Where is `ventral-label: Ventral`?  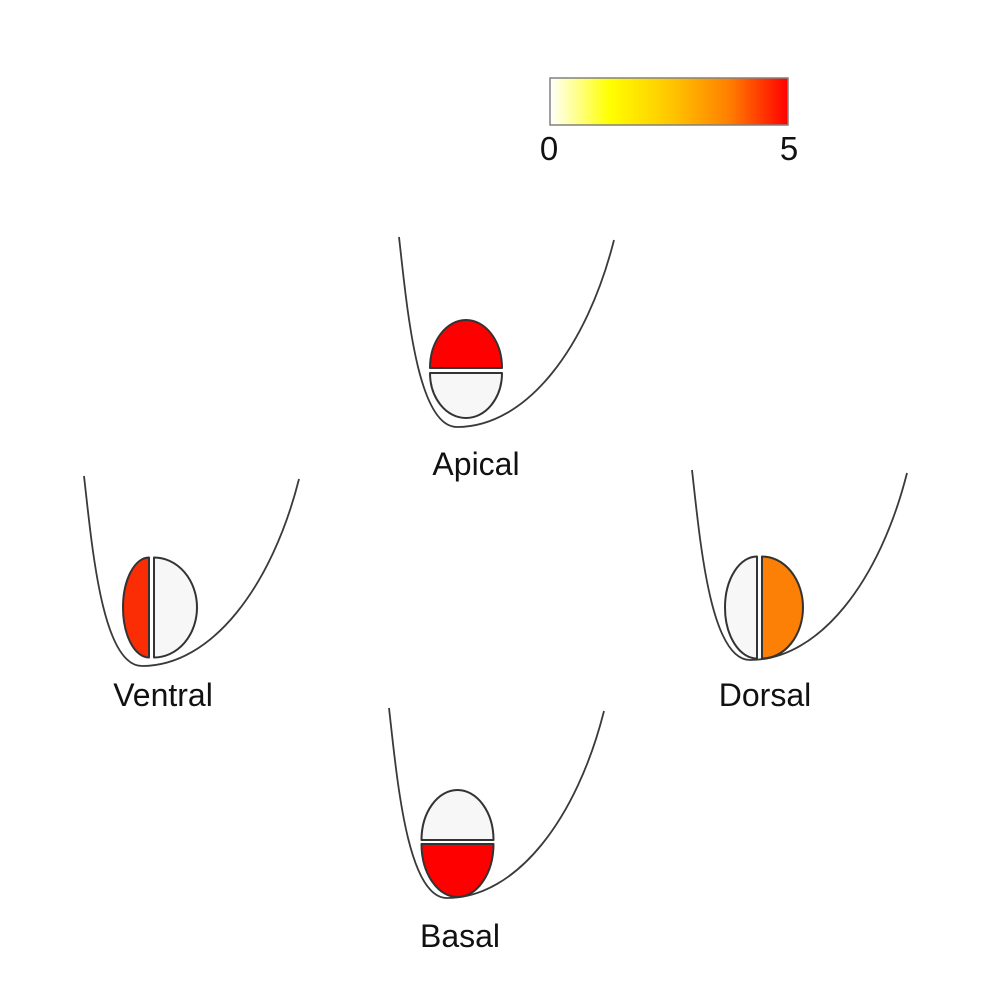 ventral-label: Ventral is located at coordinates (163, 695).